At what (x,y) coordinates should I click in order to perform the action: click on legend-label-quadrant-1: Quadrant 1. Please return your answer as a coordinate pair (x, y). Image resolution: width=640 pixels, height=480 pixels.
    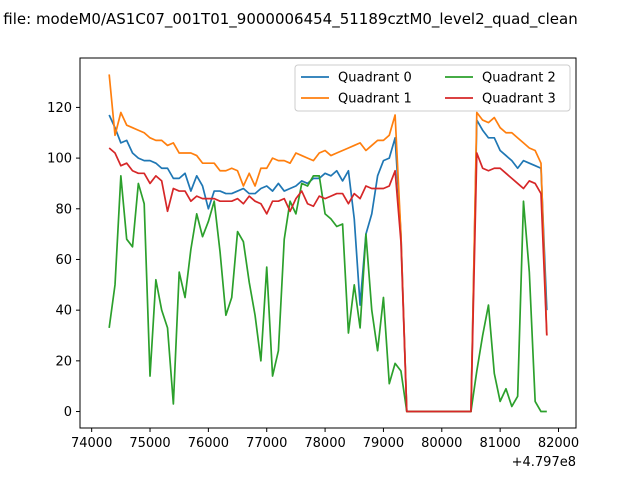
    Looking at the image, I should click on (375, 99).